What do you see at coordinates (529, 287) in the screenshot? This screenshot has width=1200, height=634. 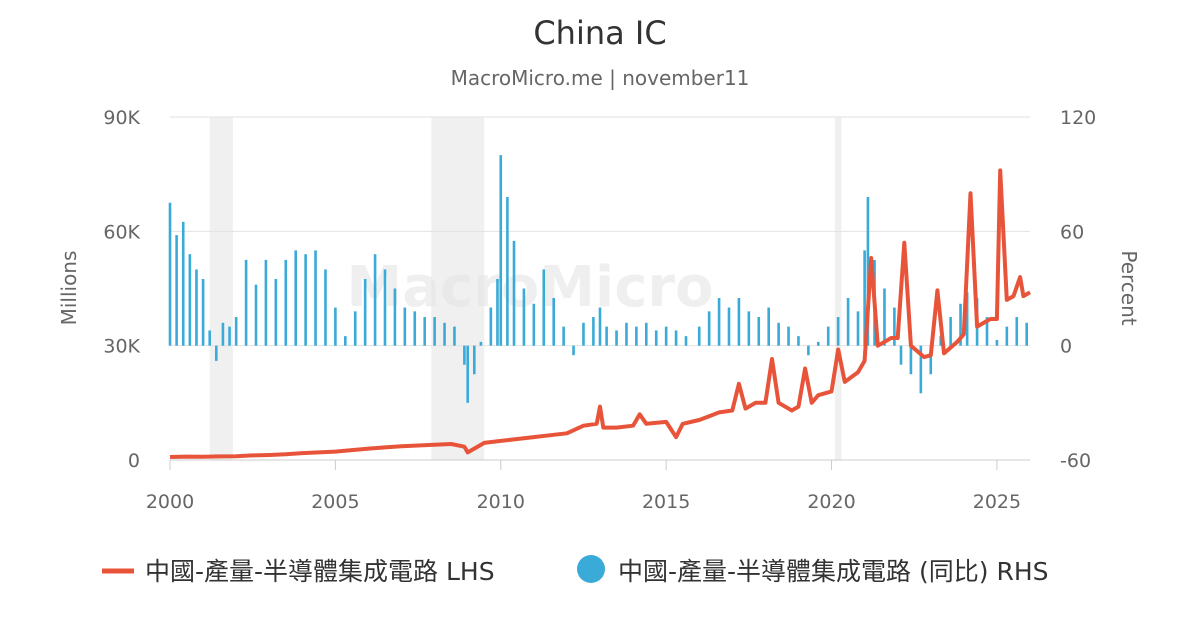 I see `watermark: MacroMicro` at bounding box center [529, 287].